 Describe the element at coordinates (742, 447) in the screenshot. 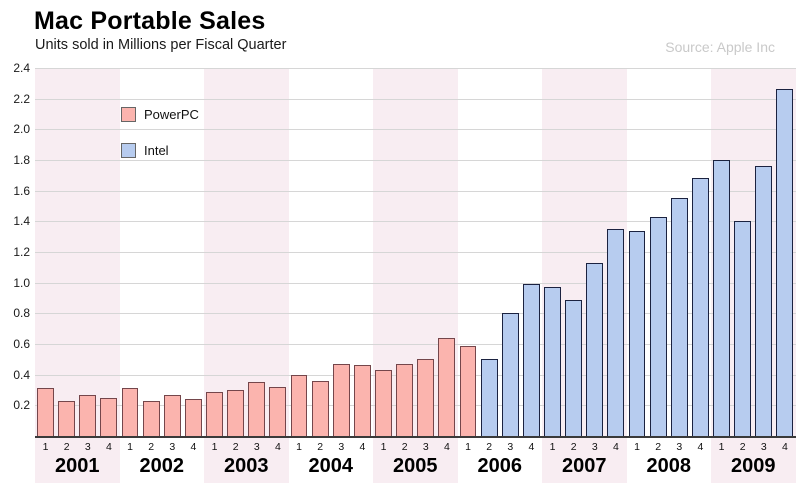

I see `quarter-label-2009-q2: 2` at that location.